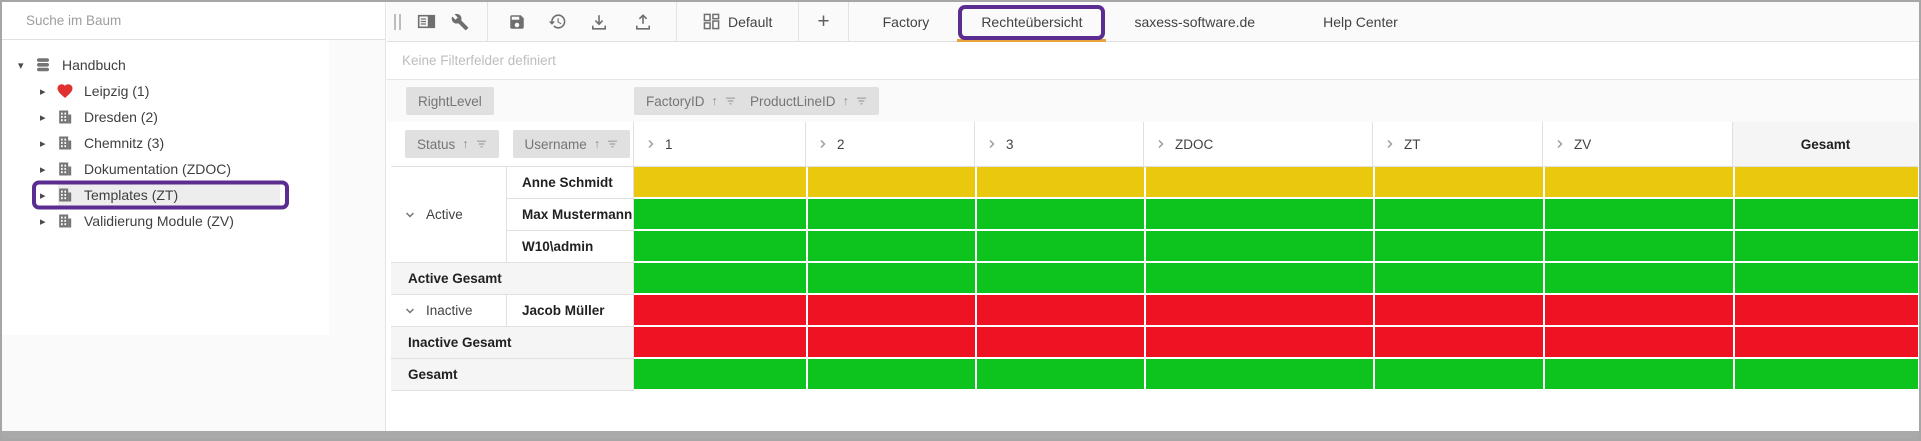 This screenshot has height=441, width=1921. Describe the element at coordinates (570, 311) in the screenshot. I see `row-header-username: Jacob Müller` at that location.